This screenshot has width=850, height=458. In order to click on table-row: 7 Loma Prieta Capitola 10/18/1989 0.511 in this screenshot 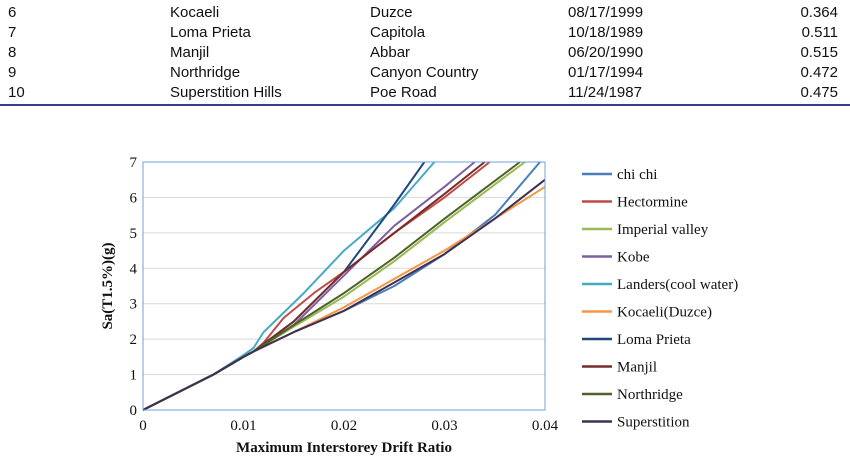, I will do `click(425, 33)`.